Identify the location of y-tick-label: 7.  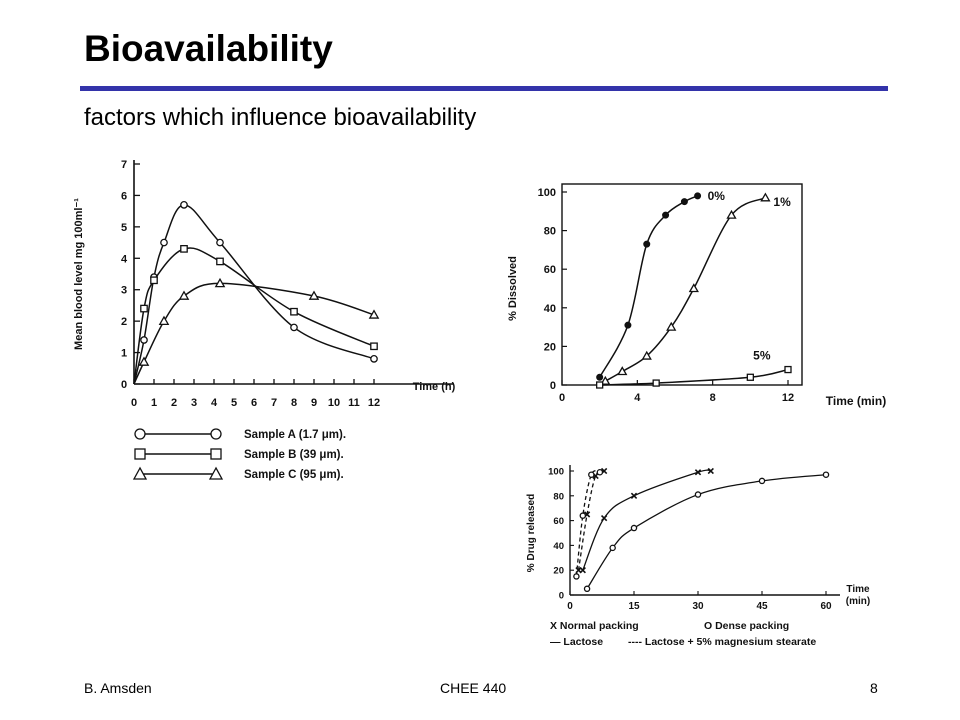
(124, 165).